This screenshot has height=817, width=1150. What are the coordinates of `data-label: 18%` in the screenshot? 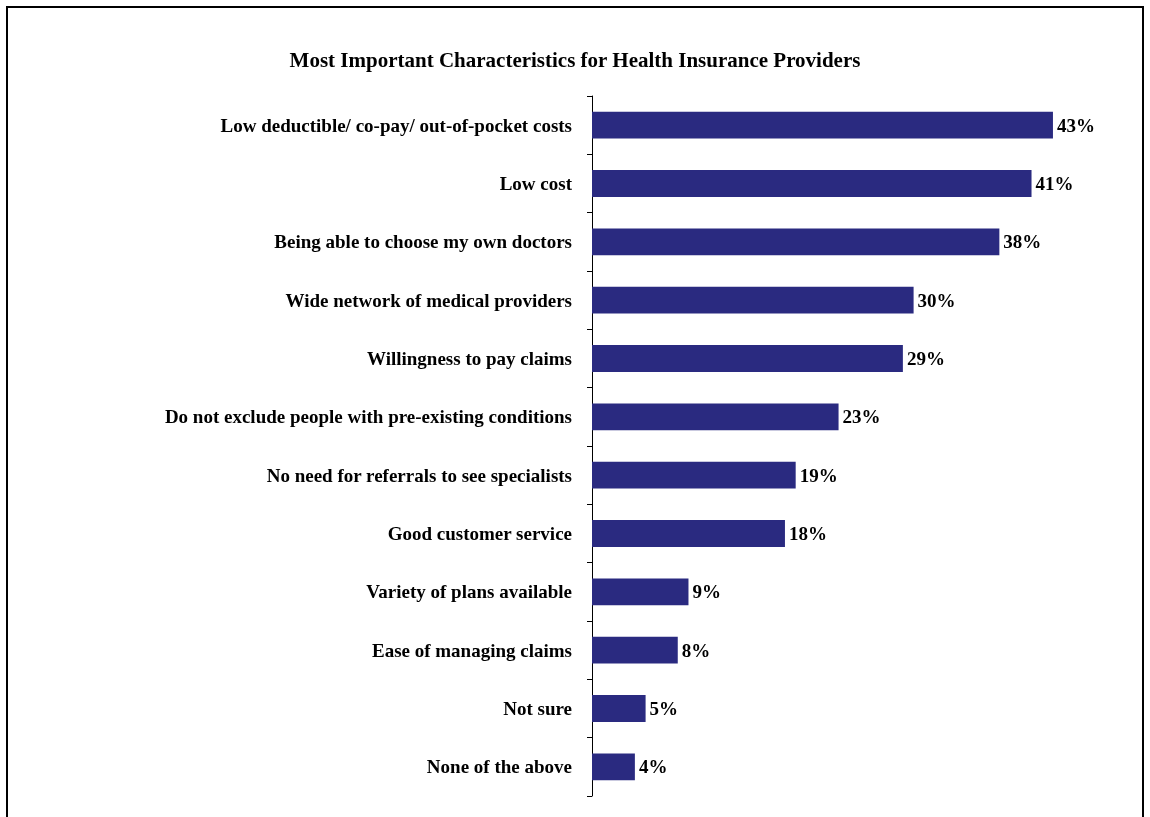 It's located at (807, 533).